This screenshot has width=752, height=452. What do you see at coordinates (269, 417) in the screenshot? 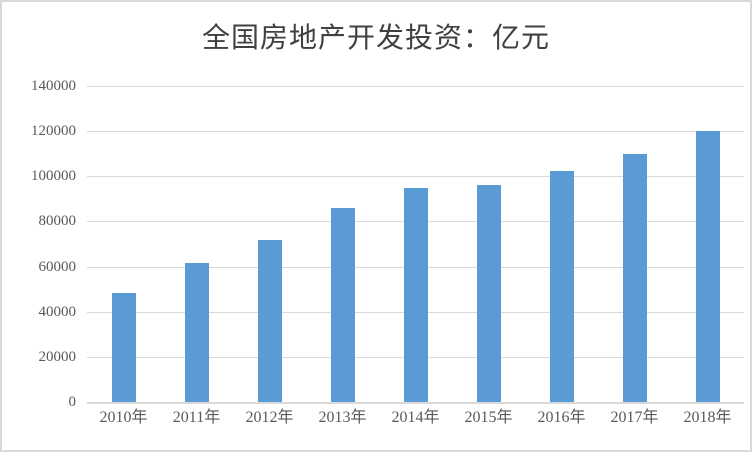
I see `x-axis-label: 2012年` at bounding box center [269, 417].